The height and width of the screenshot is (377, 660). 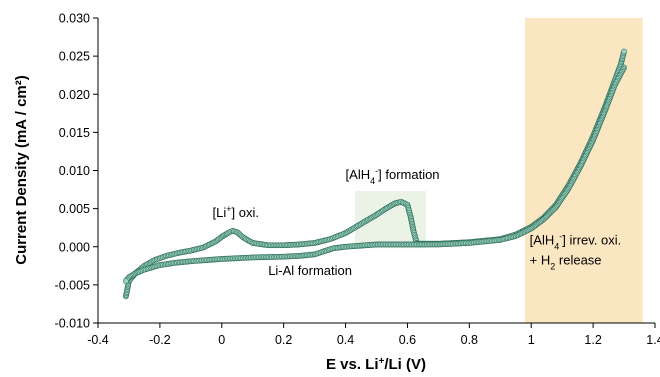 What do you see at coordinates (405, 364) in the screenshot?
I see `x-axis-title-rest: /Li (V)` at bounding box center [405, 364].